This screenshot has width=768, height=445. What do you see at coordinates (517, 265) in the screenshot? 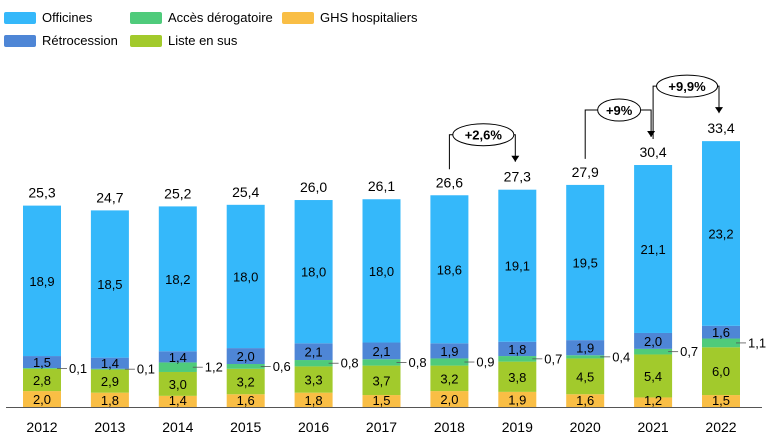
I see `bar-officines-2019` at bounding box center [517, 265].